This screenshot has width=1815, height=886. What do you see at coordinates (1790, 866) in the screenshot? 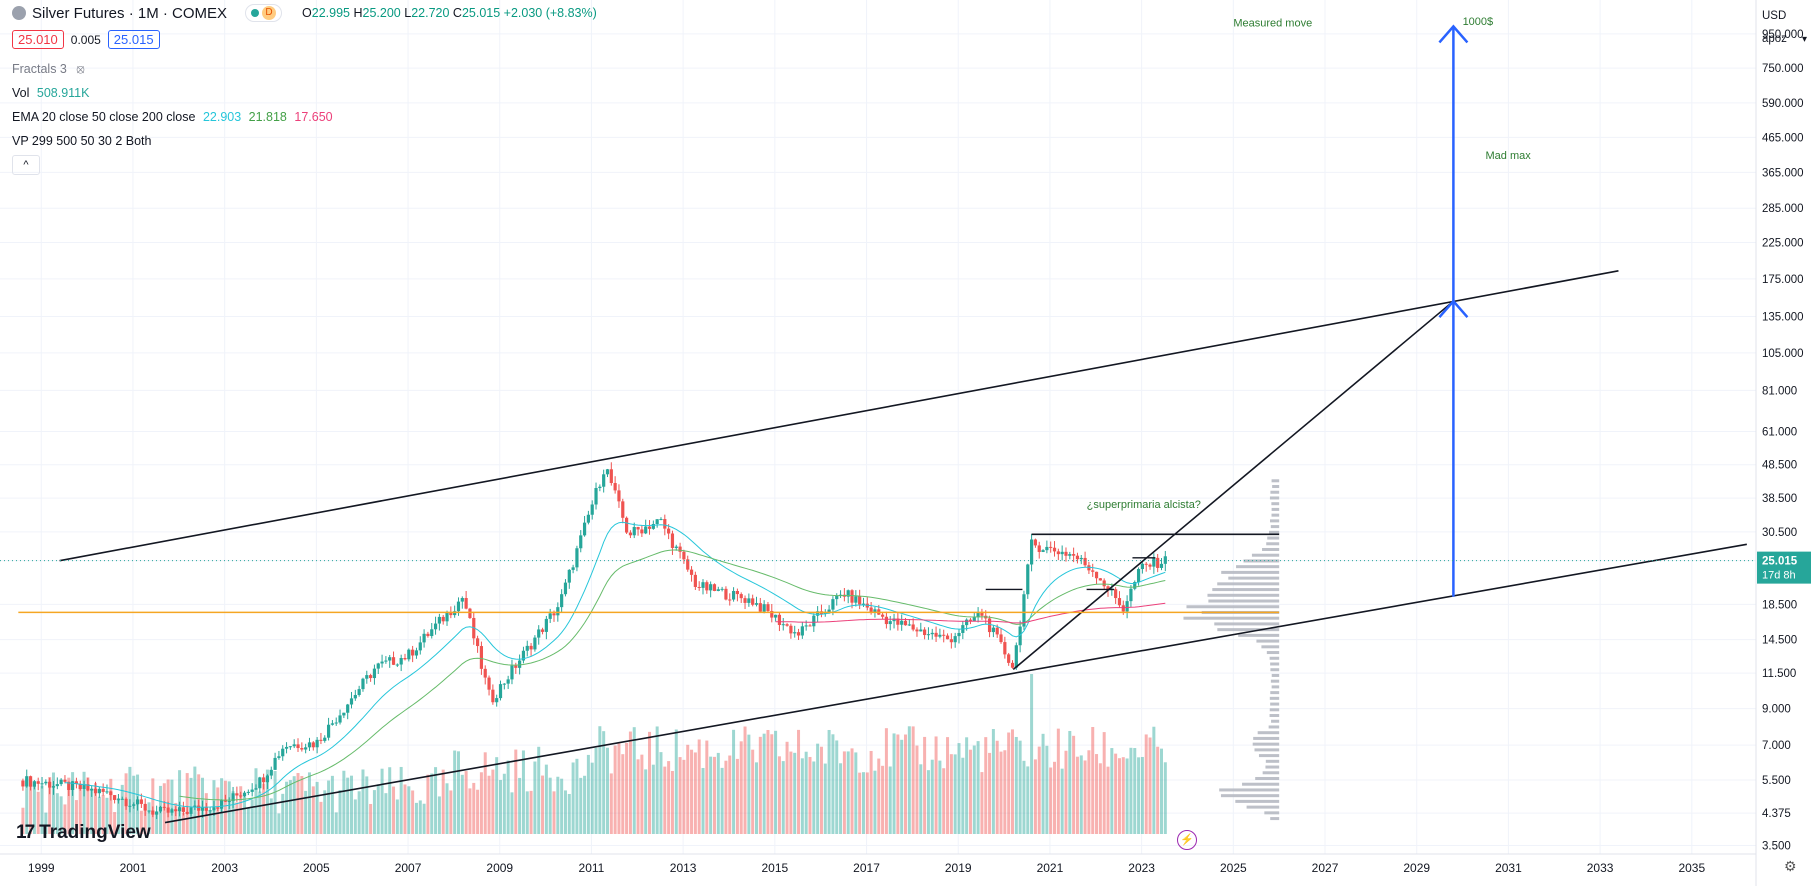
I see `gear-icon: ⚙` at bounding box center [1790, 866].